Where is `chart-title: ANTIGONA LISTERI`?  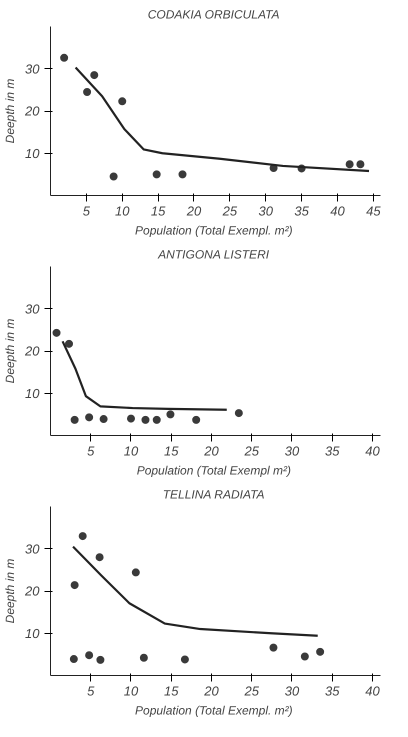 chart-title: ANTIGONA LISTERI is located at coordinates (213, 255).